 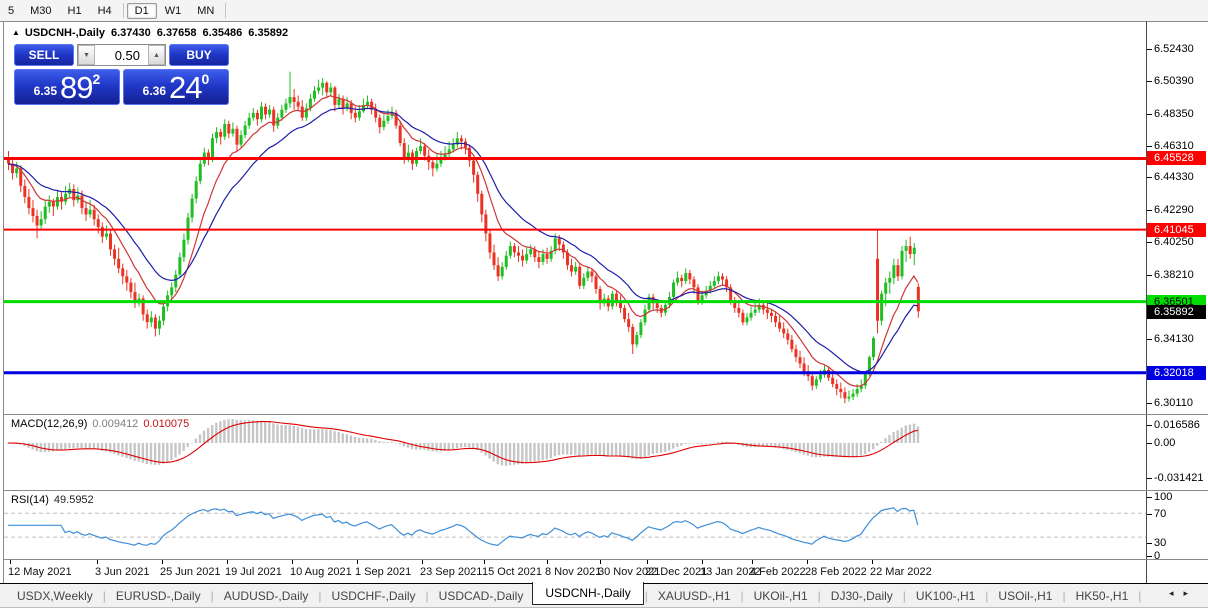 I want to click on price-axis-label: 6.48350, so click(x=1174, y=113).